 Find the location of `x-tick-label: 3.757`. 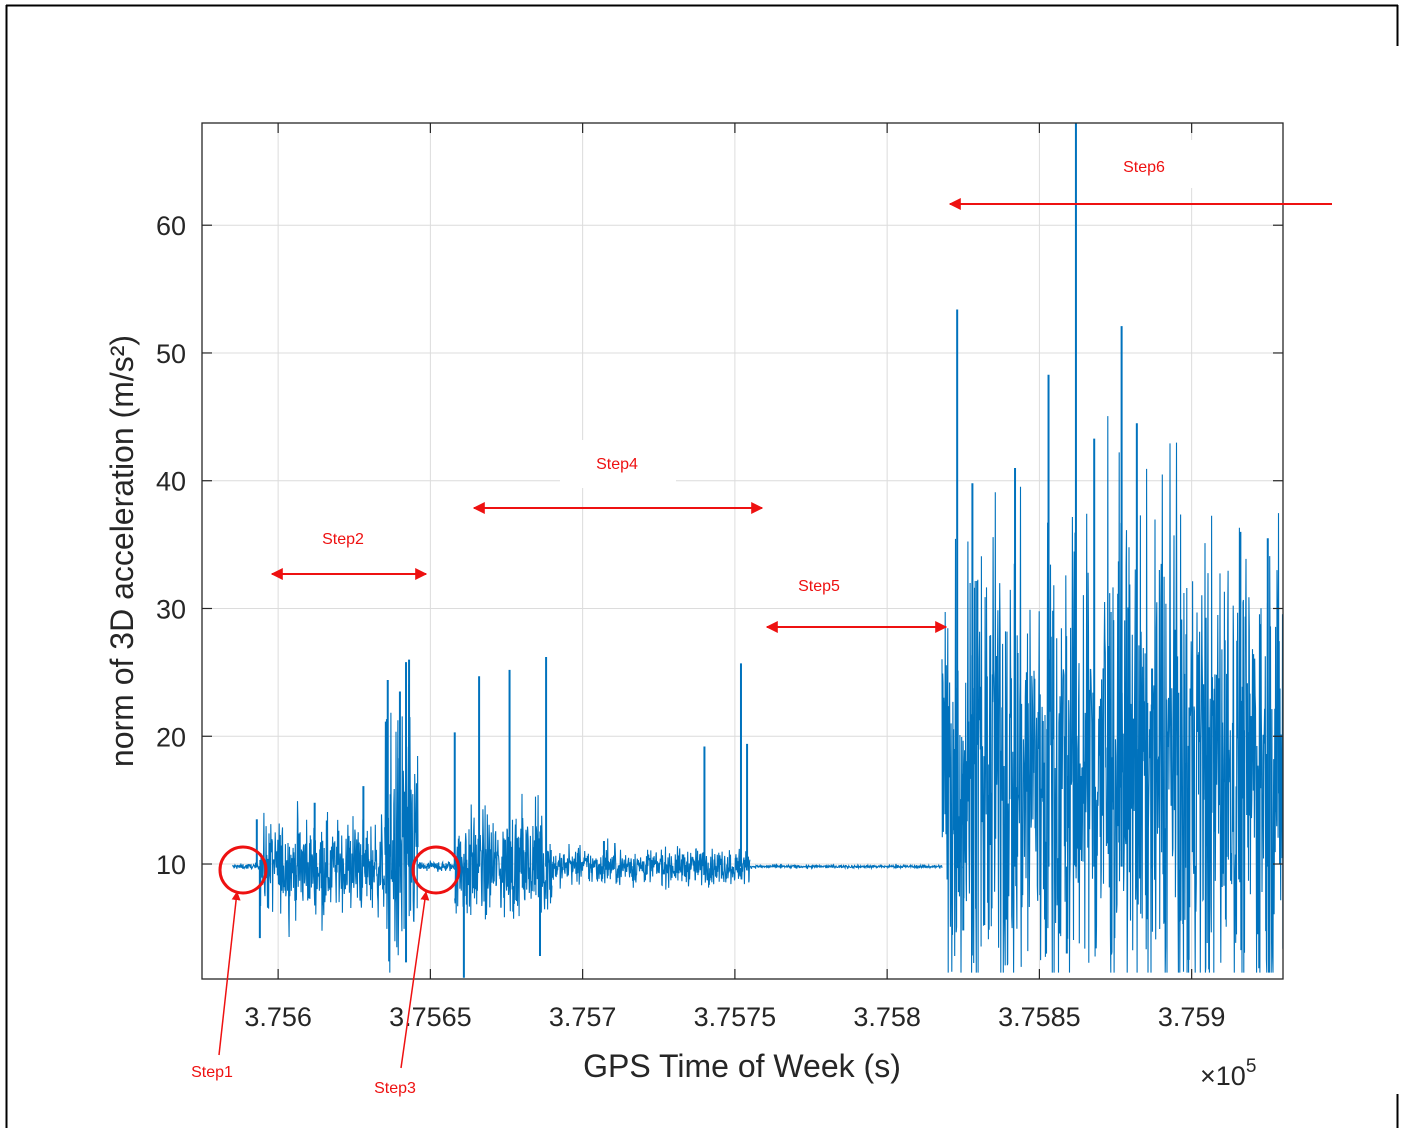

x-tick-label: 3.757 is located at coordinates (583, 1017).